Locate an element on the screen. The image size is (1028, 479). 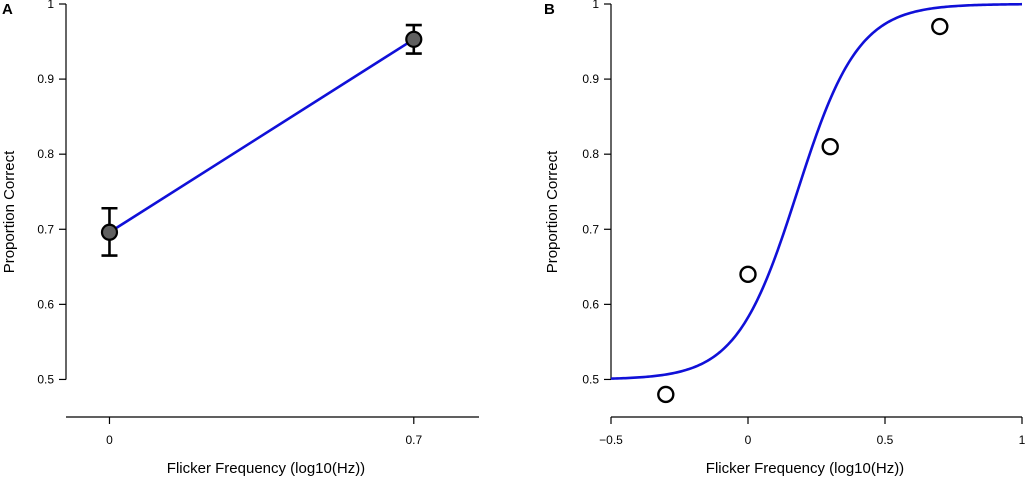
panel-b-x-tick-label: −0.5 is located at coordinates (611, 440).